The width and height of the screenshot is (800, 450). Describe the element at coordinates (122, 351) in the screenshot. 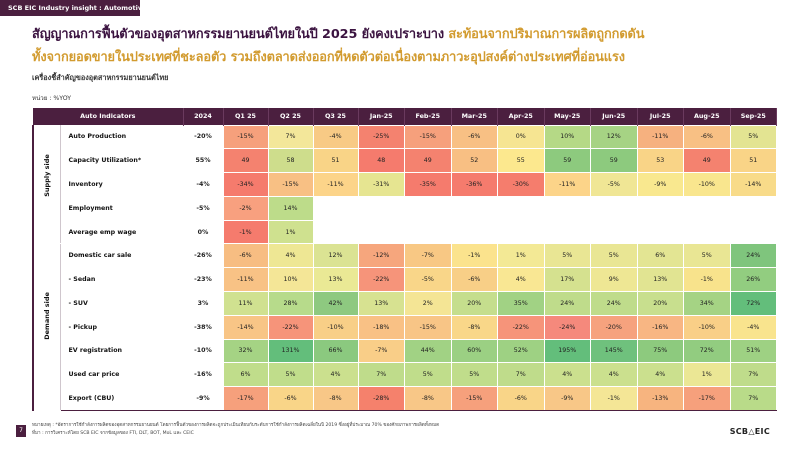

I see `indicator-label: EV registration` at that location.